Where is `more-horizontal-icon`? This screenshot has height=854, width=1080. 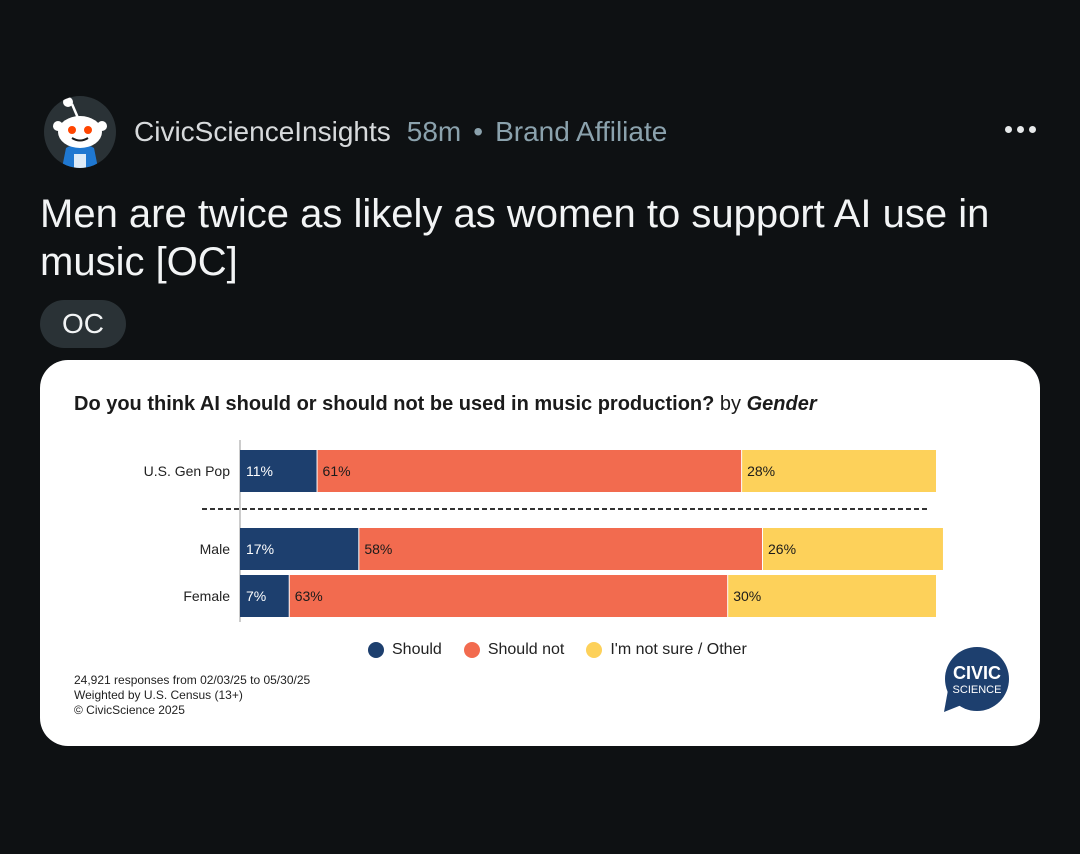
more-horizontal-icon is located at coordinates (1020, 129).